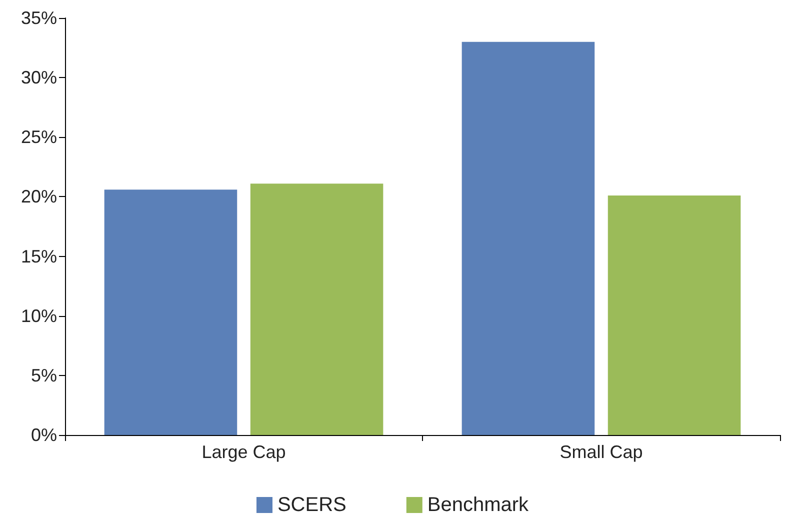 The height and width of the screenshot is (520, 785). What do you see at coordinates (601, 452) in the screenshot?
I see `x-tick-label: Small Cap` at bounding box center [601, 452].